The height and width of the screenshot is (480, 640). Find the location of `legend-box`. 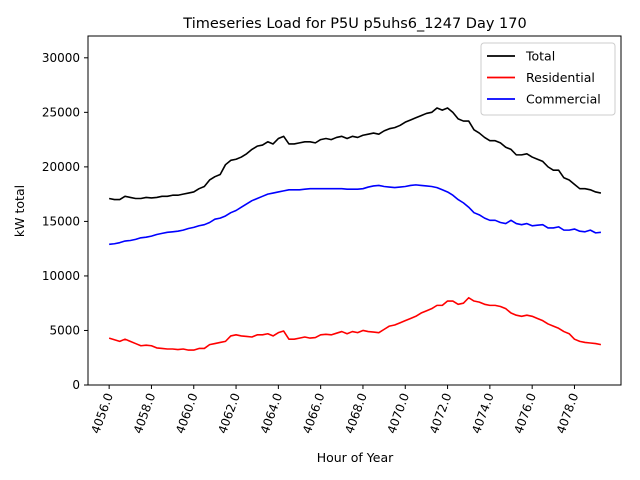

legend-box is located at coordinates (548, 79).